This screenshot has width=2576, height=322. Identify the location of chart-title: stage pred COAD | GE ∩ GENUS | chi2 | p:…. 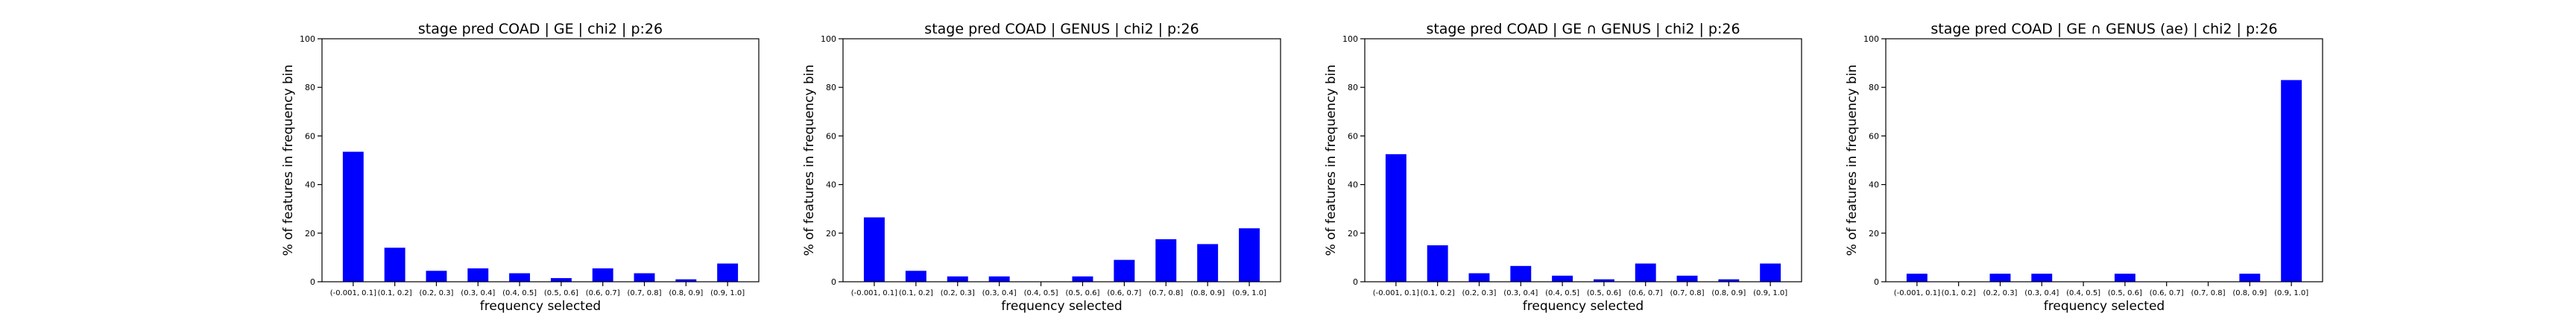
(1583, 29).